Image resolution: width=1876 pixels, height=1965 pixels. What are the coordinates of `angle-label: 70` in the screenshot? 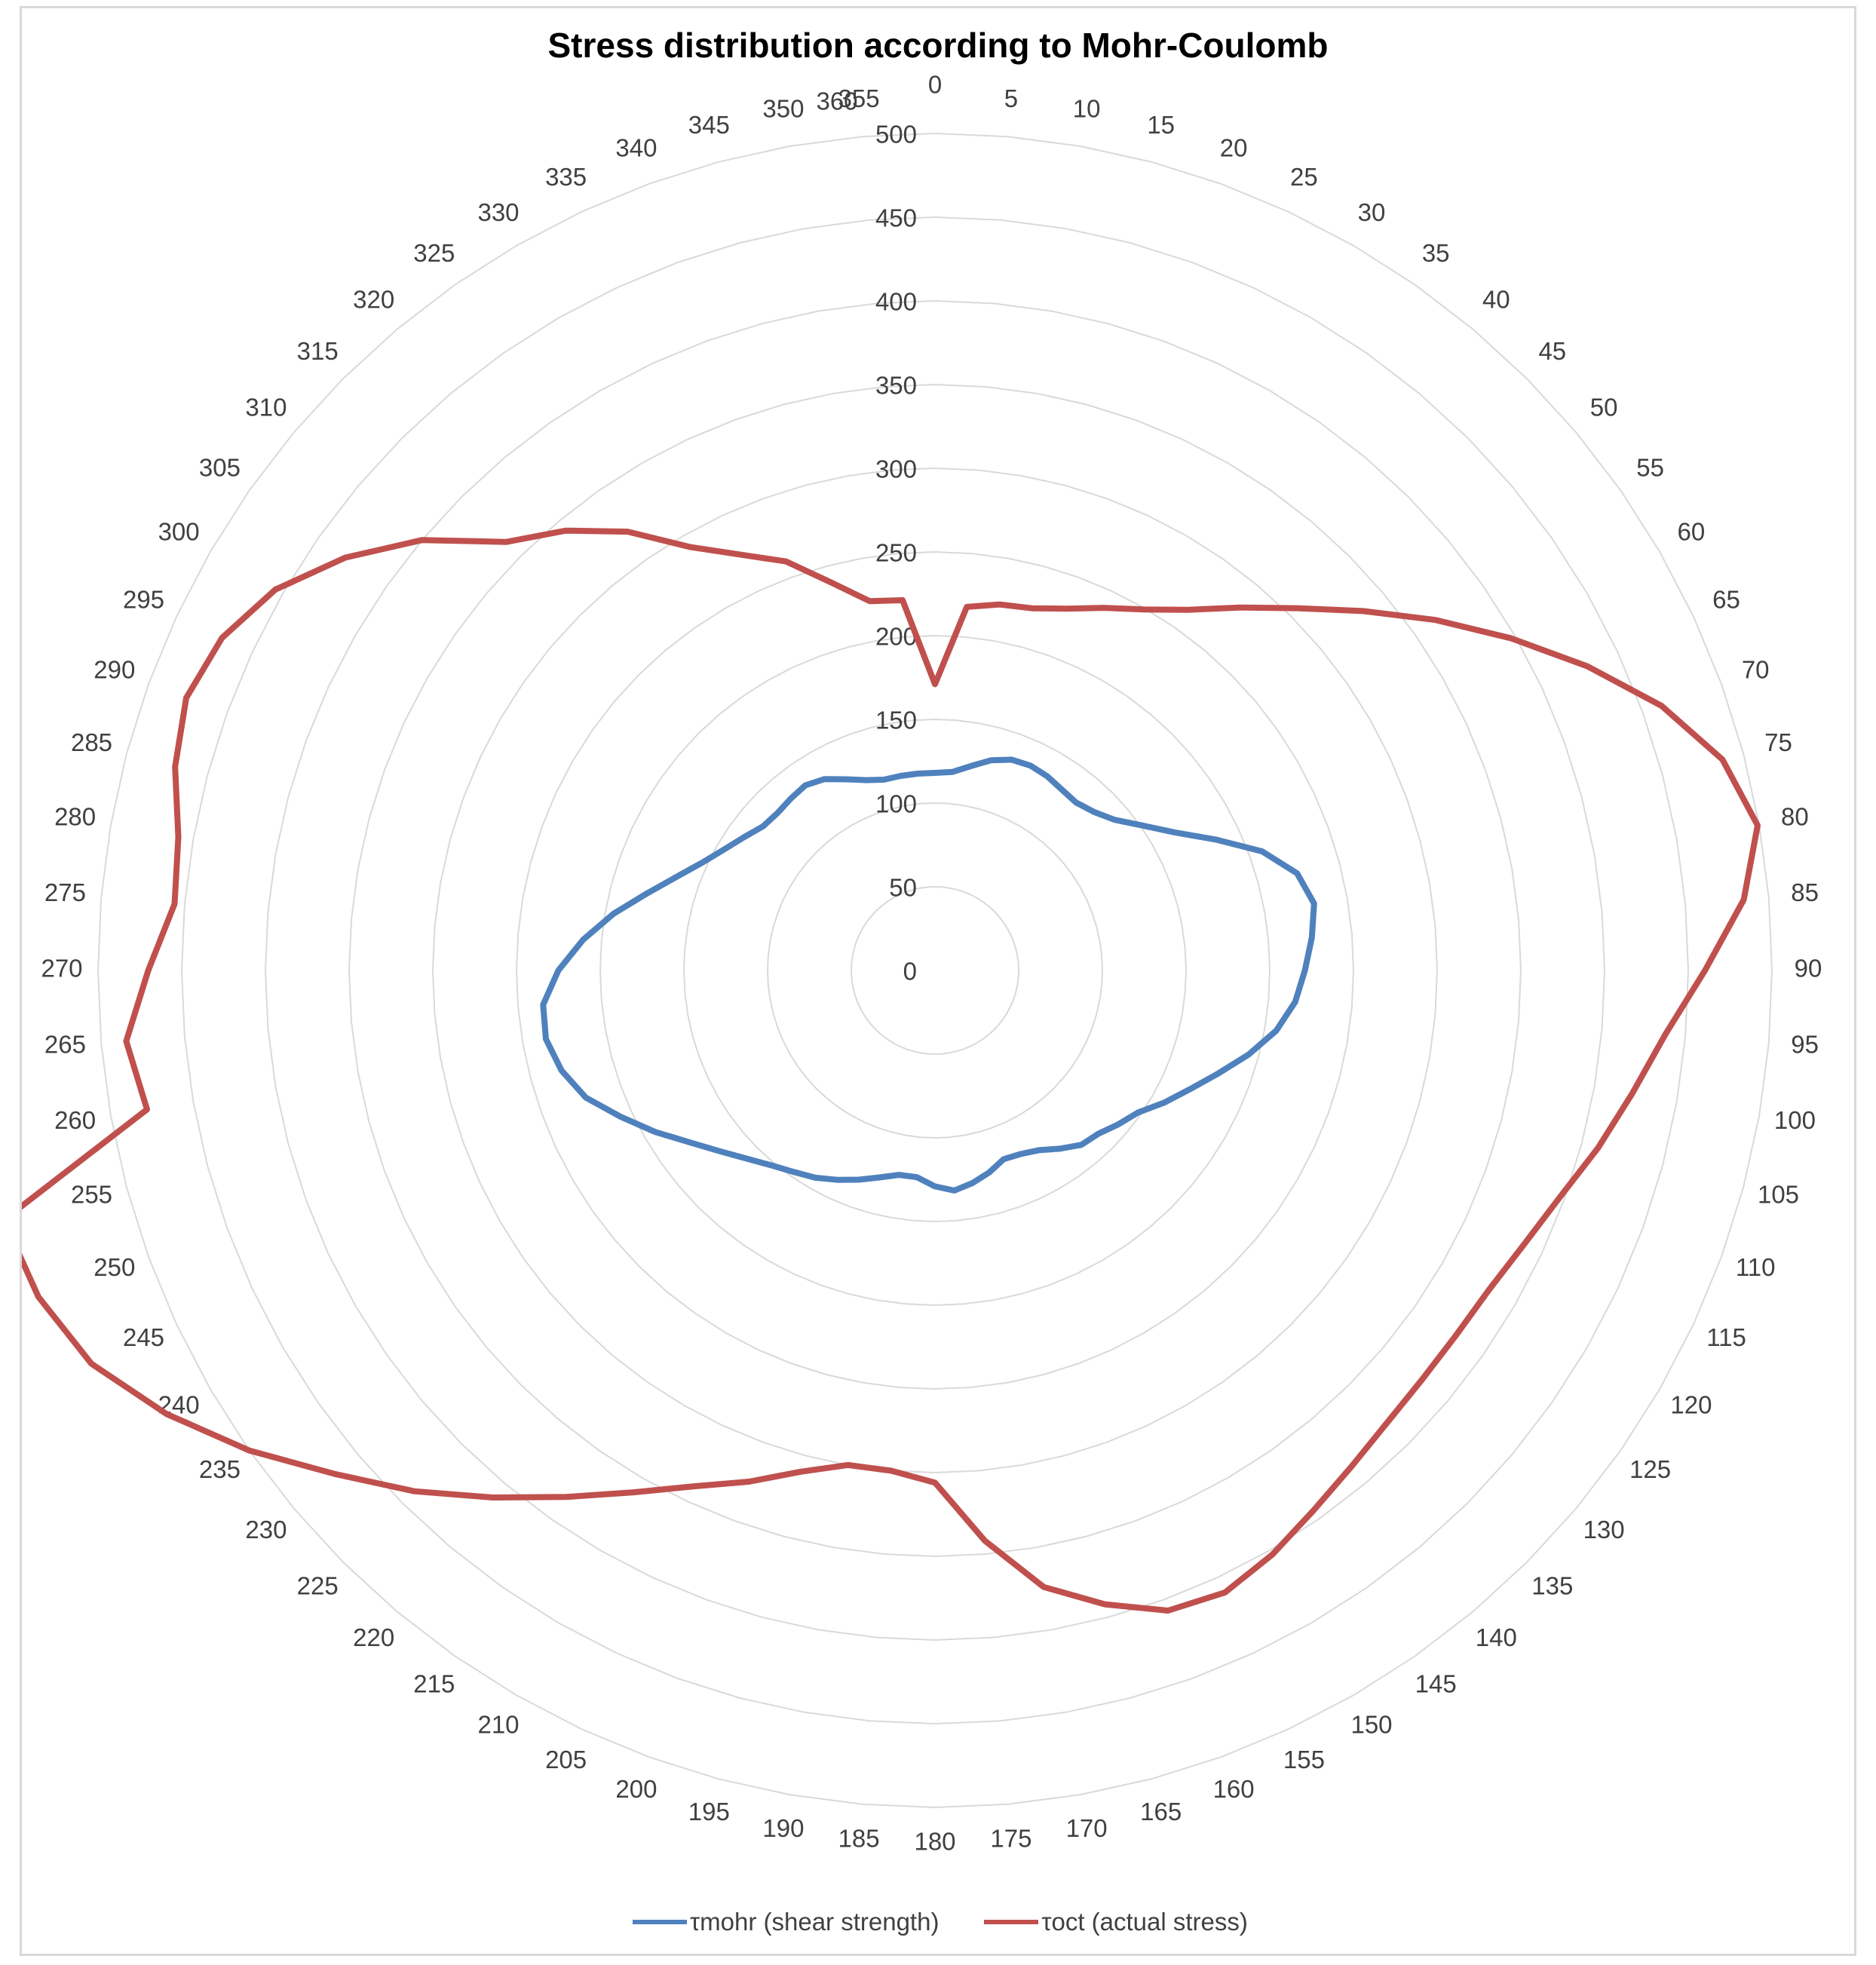 It's located at (1756, 670).